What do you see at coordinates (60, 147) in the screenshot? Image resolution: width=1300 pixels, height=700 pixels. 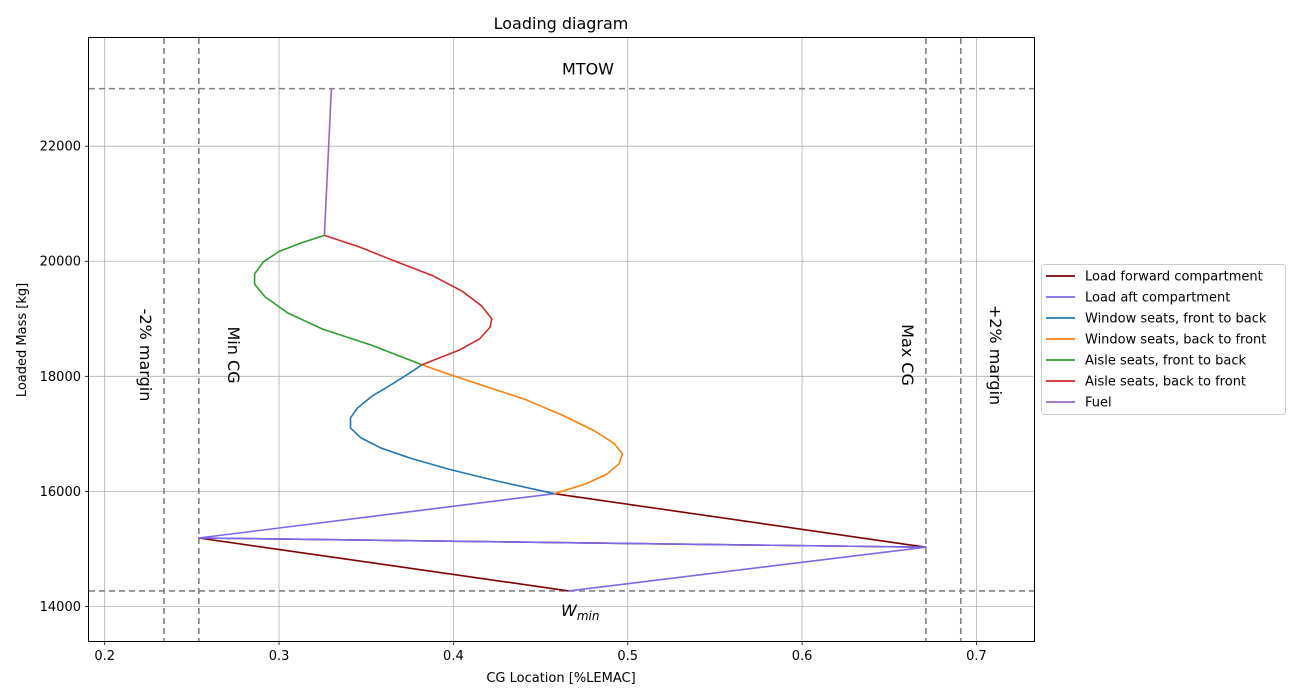 I see `y-tick-label: 22000` at bounding box center [60, 147].